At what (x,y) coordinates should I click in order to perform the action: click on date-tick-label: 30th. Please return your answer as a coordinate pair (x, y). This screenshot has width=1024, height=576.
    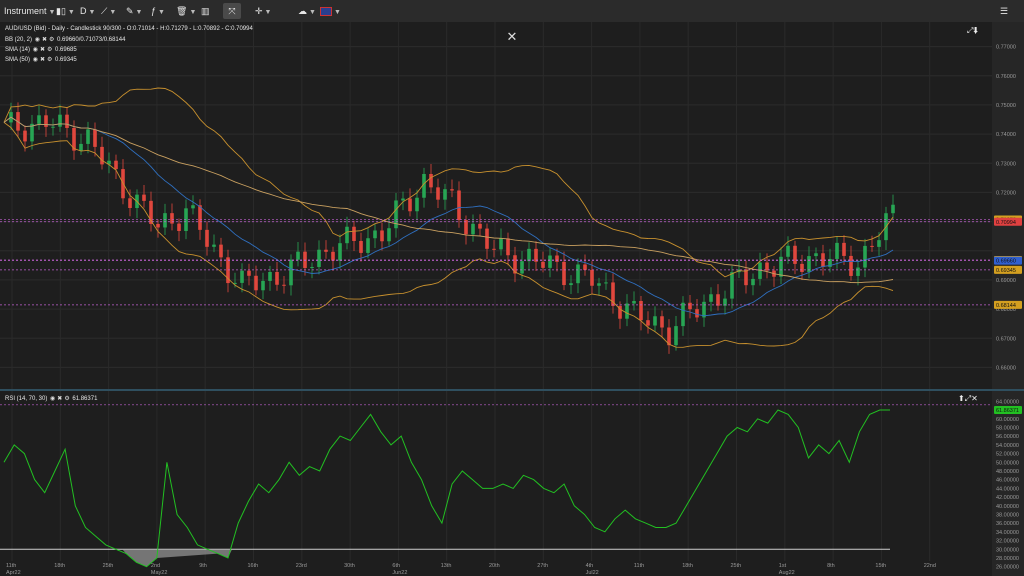
    Looking at the image, I should click on (349, 566).